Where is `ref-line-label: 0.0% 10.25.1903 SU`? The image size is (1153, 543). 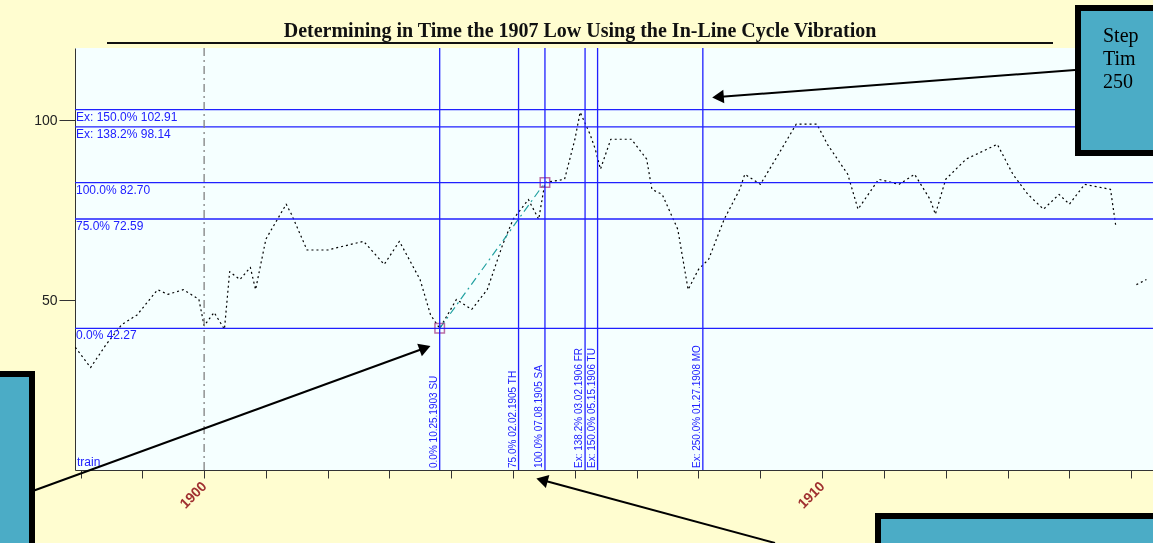
ref-line-label: 0.0% 10.25.1903 SU is located at coordinates (433, 421).